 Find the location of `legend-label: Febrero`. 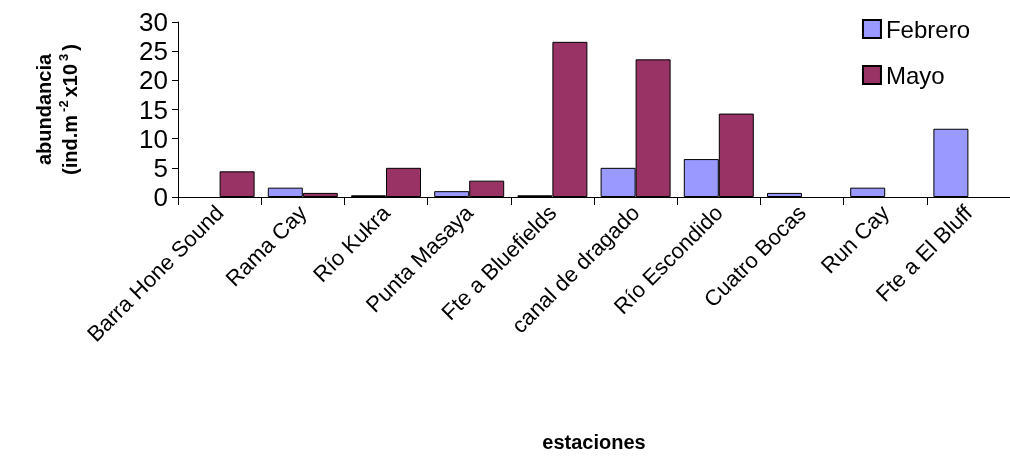

legend-label: Febrero is located at coordinates (928, 29).